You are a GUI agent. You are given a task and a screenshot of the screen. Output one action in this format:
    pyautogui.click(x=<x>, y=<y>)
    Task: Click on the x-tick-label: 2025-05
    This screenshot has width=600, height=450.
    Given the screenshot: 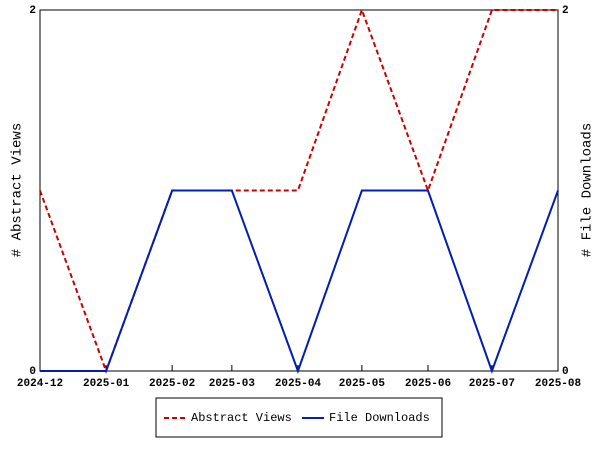 What is the action you would take?
    pyautogui.click(x=362, y=384)
    